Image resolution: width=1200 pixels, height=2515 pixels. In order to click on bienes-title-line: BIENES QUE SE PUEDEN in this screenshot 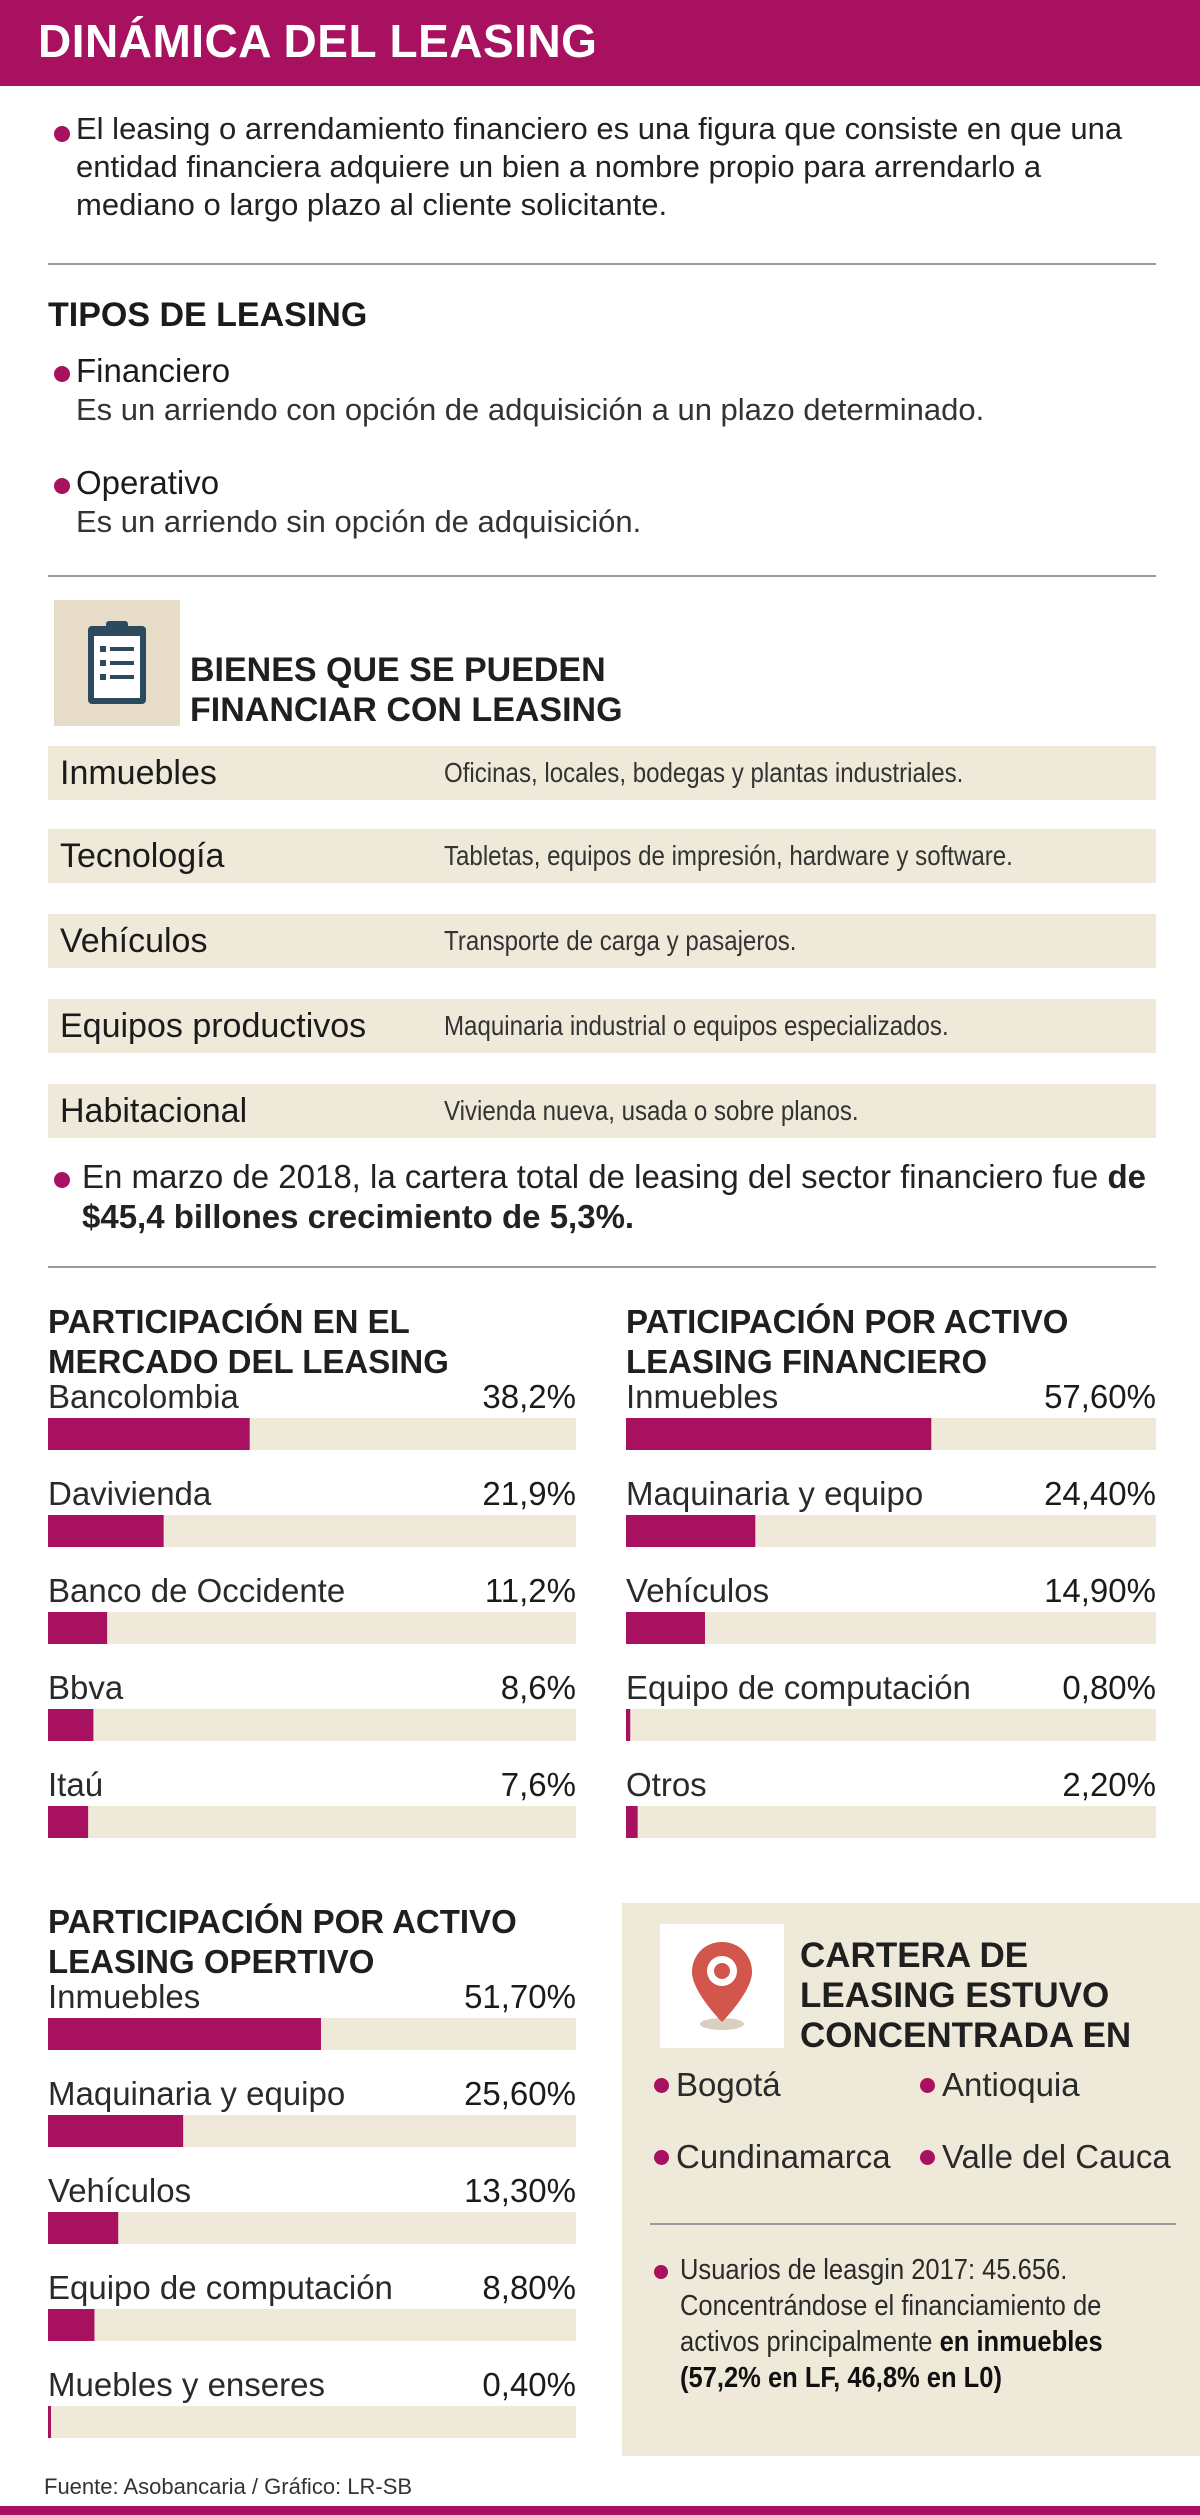, I will do `click(398, 670)`.